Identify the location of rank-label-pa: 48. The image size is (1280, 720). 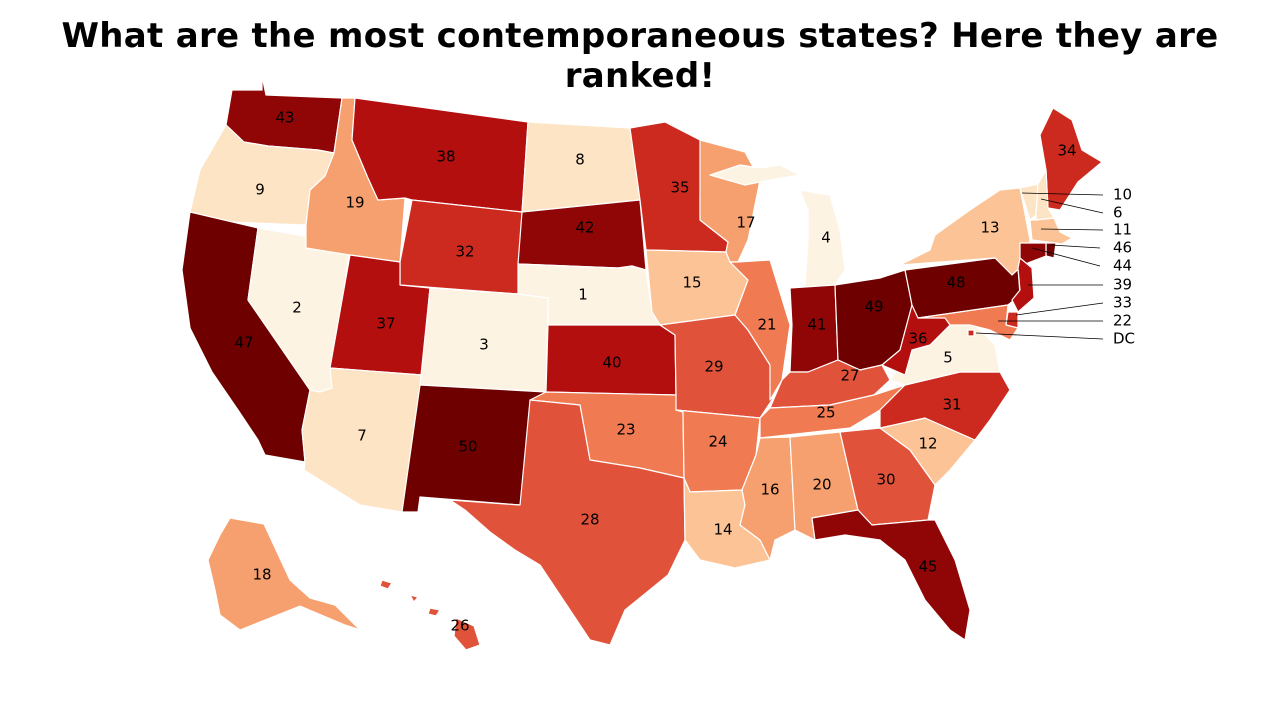
(955, 283).